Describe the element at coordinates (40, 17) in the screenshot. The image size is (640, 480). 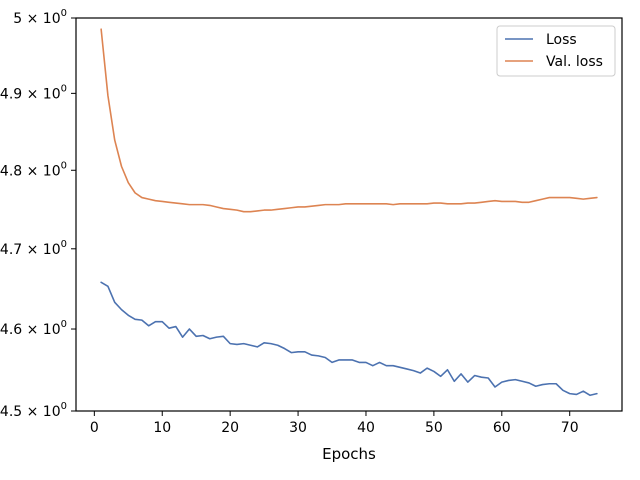
I see `y-tick-label: 5 × 100` at that location.